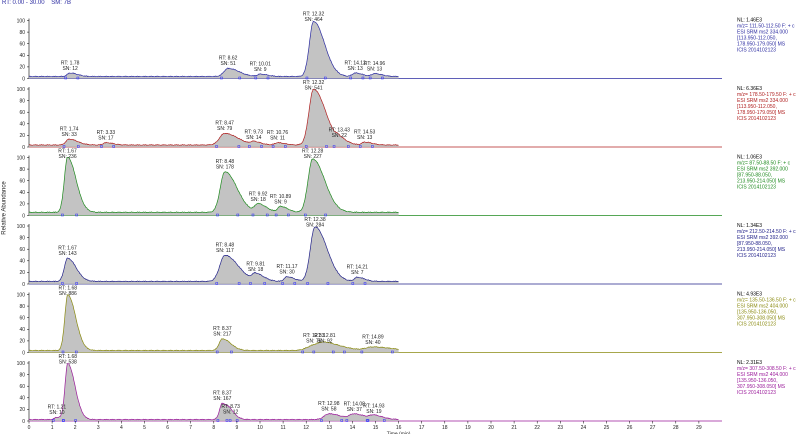  I want to click on peak-label-sn: SN: 18, so click(256, 270).